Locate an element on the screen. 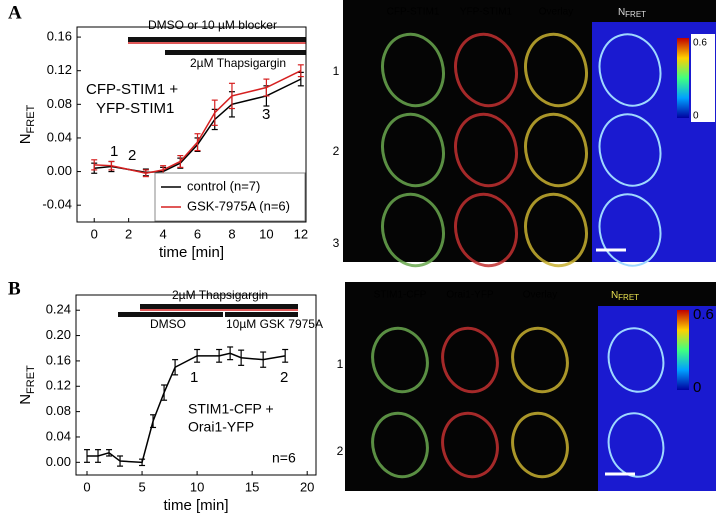 This screenshot has width=718, height=517. x-tick-label: 20 is located at coordinates (307, 486).